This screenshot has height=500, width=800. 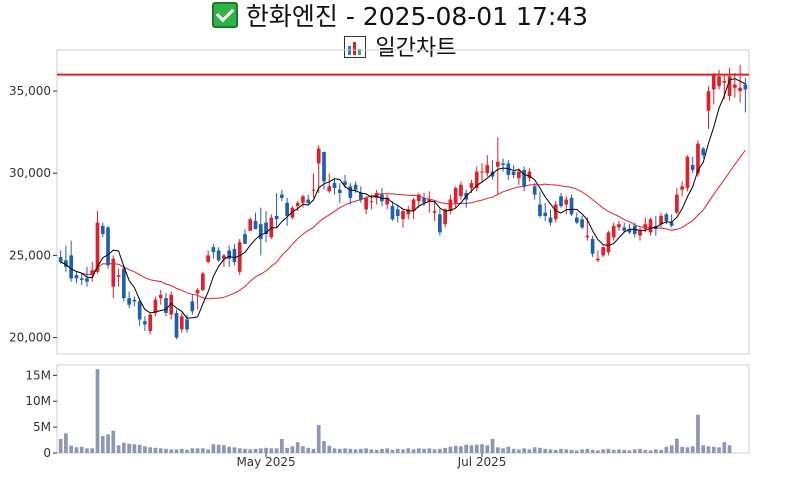 I want to click on volume-tick-label: 10M, so click(x=38, y=401).